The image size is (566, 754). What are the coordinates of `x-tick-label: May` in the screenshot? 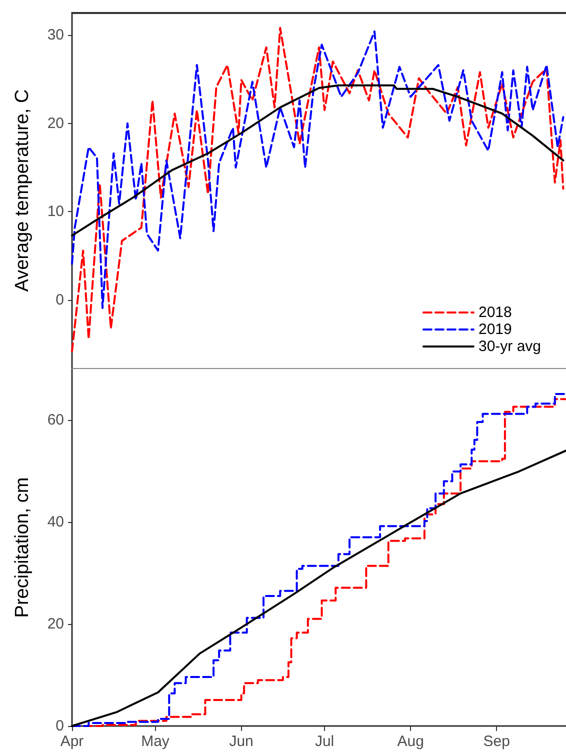 It's located at (155, 741).